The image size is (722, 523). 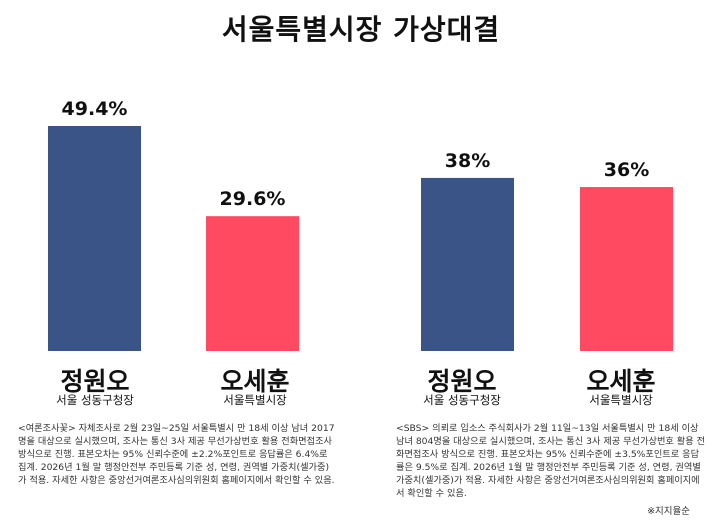 What do you see at coordinates (626, 170) in the screenshot?
I see `value-label-2: 36%` at bounding box center [626, 170].